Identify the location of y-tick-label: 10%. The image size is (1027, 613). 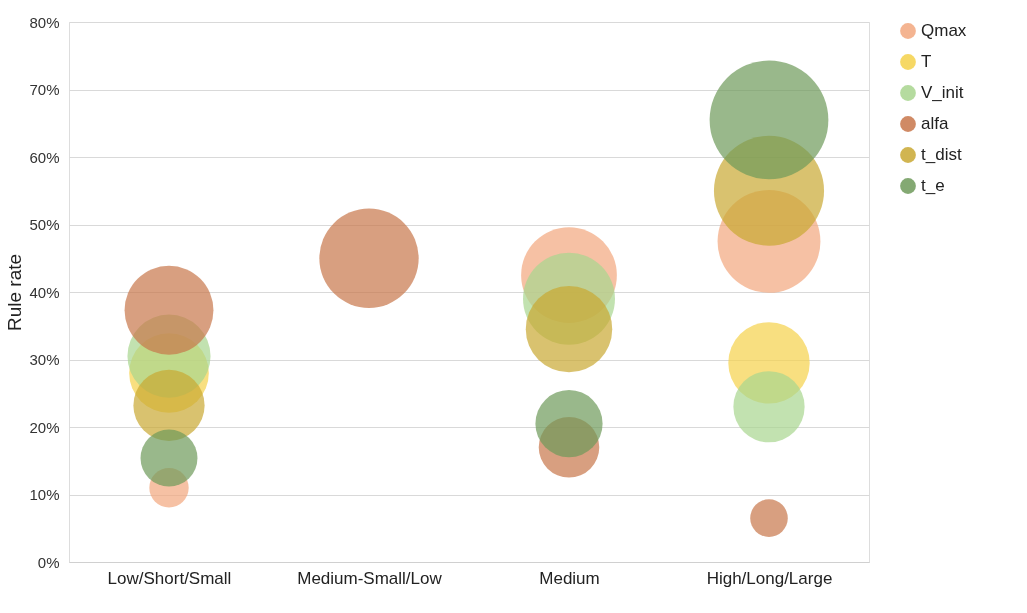
(44, 494).